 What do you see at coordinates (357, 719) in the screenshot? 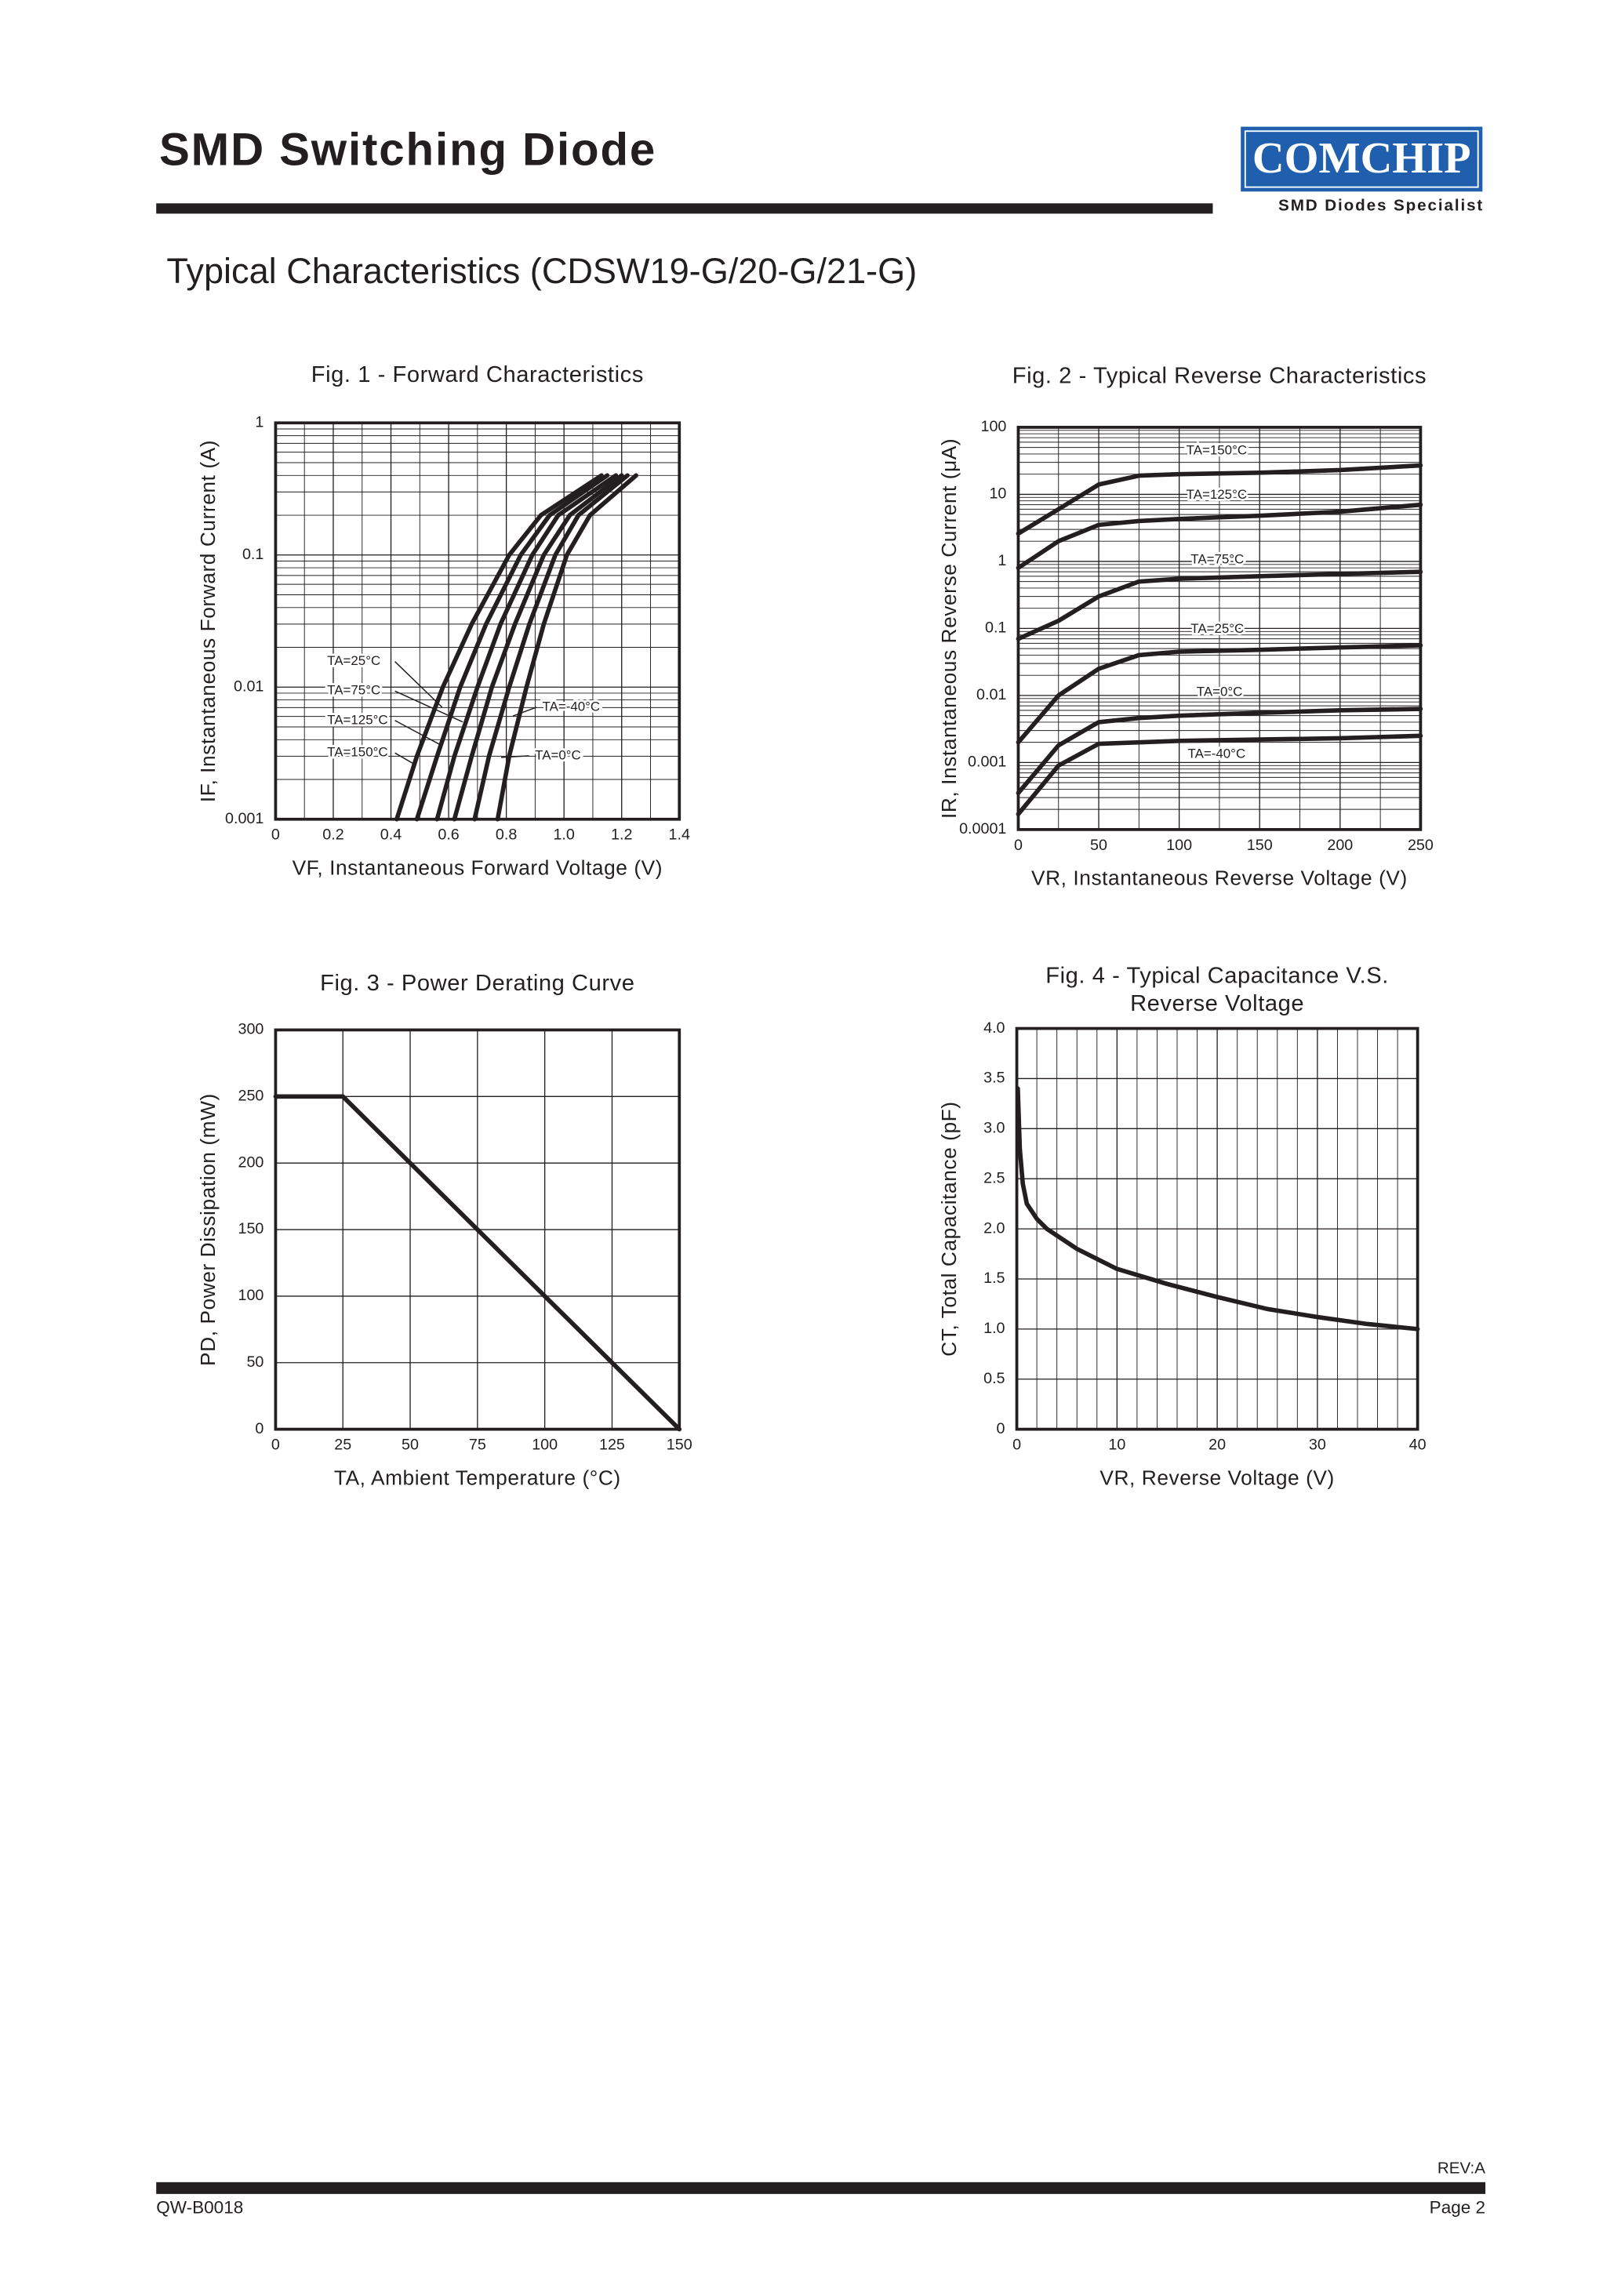
I see `series-label: TA=125°C` at bounding box center [357, 719].